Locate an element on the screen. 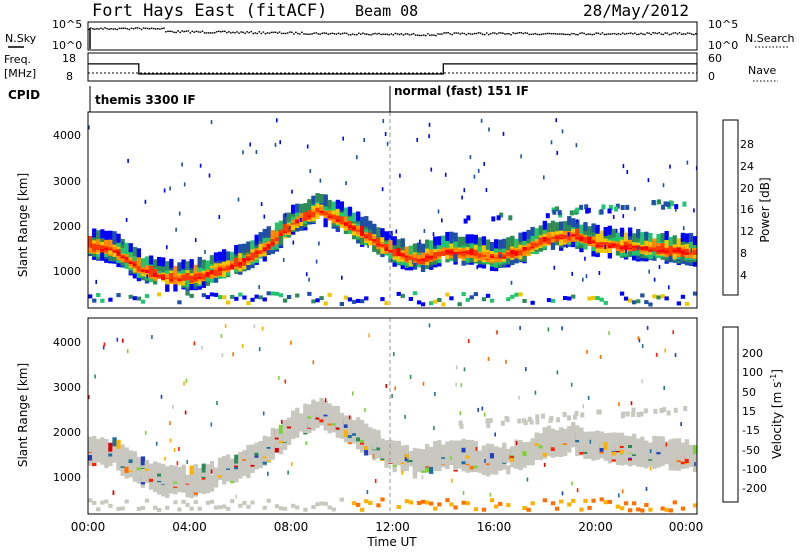 Image resolution: width=800 pixels, height=554 pixels. freq-left-tick-top: 18 is located at coordinates (69, 58).